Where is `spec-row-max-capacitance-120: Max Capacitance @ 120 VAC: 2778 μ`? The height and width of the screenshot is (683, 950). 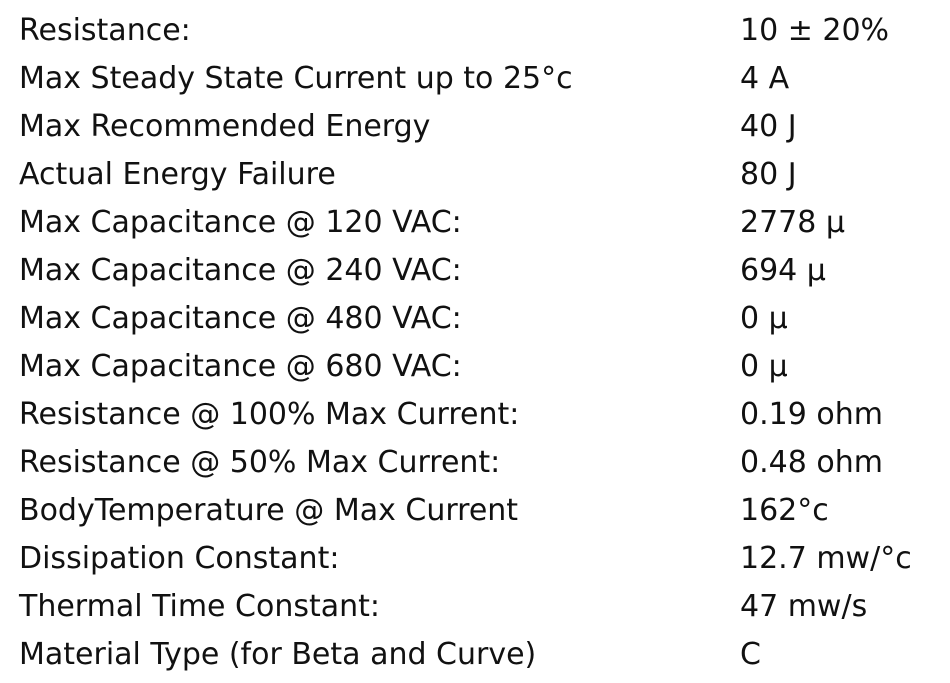 spec-row-max-capacitance-120: Max Capacitance @ 120 VAC: 2778 μ is located at coordinates (481, 223).